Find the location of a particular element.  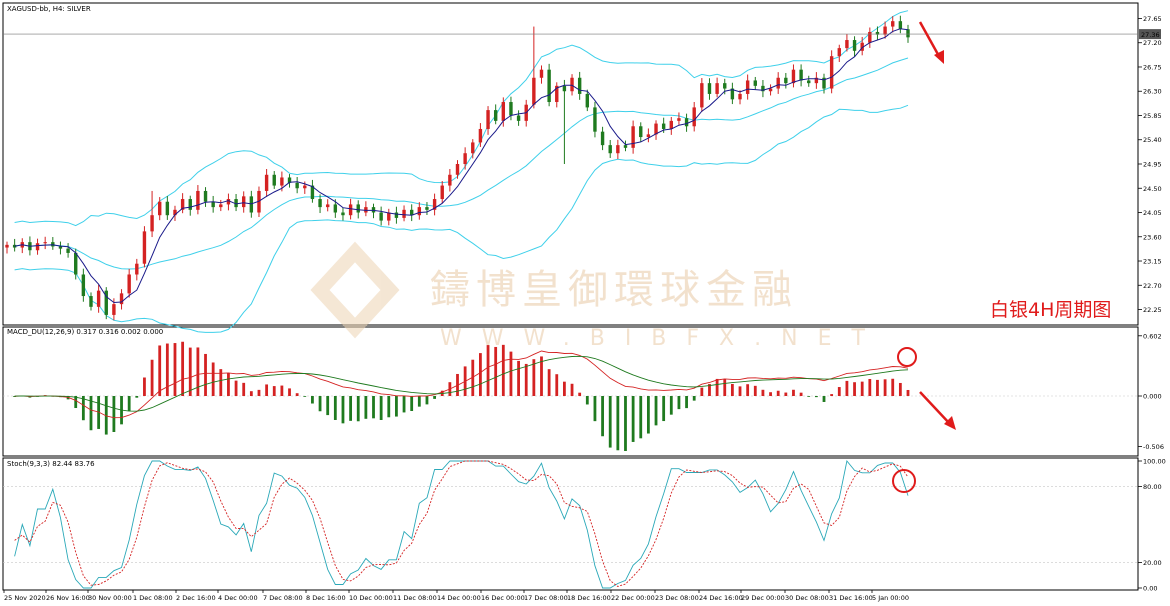

x-tick-label: 8 Dec 16:00 is located at coordinates (326, 598).